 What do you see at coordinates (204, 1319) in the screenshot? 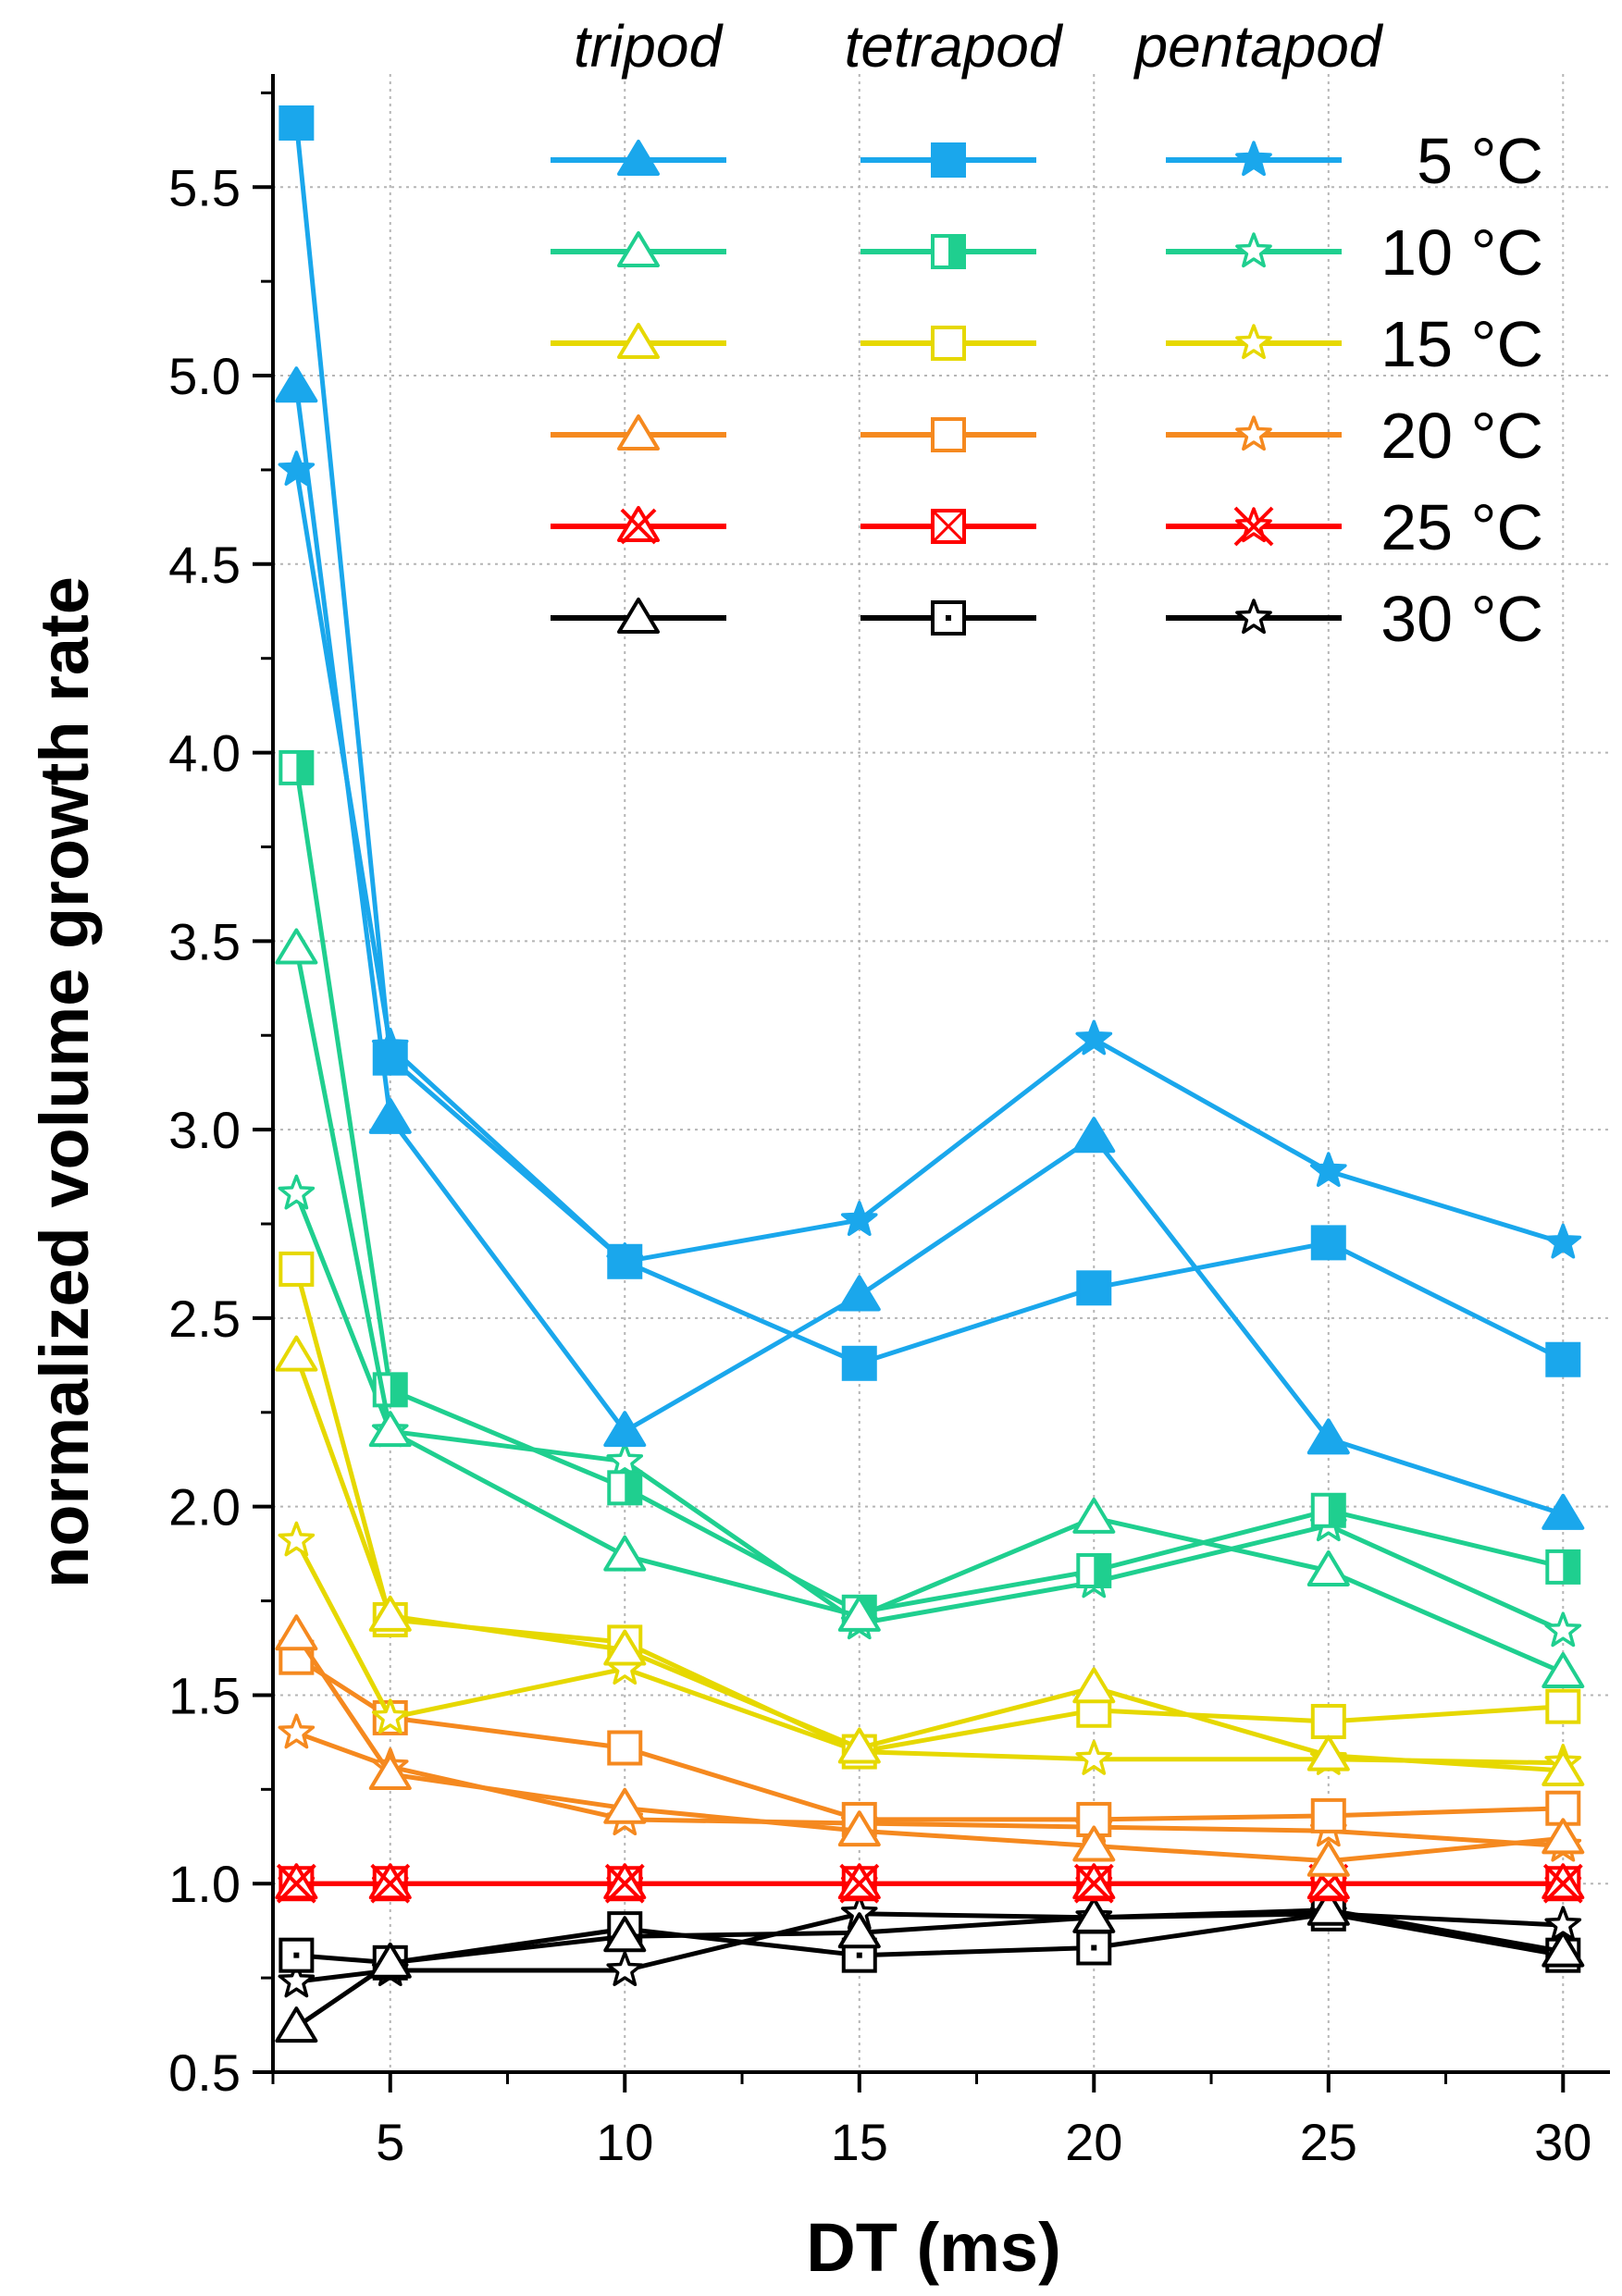
I see `y-tick-label: 2.5` at bounding box center [204, 1319].